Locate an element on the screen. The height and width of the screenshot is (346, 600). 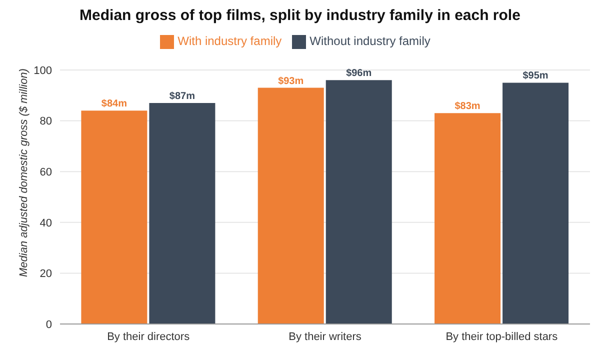
data-label: $84m is located at coordinates (114, 104).